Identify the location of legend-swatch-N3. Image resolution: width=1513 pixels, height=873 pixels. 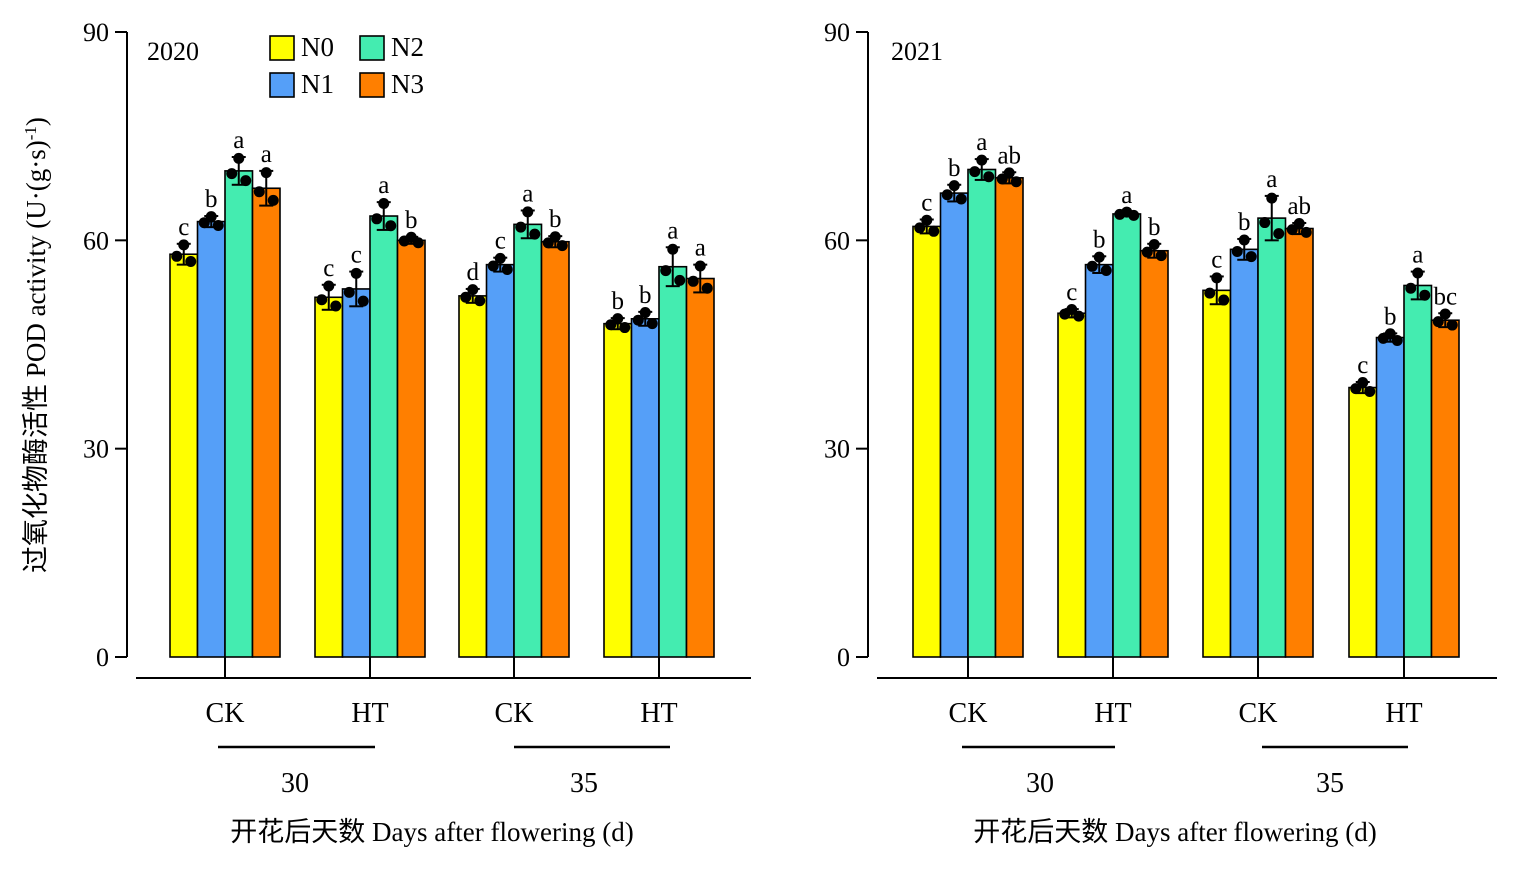
(372, 85).